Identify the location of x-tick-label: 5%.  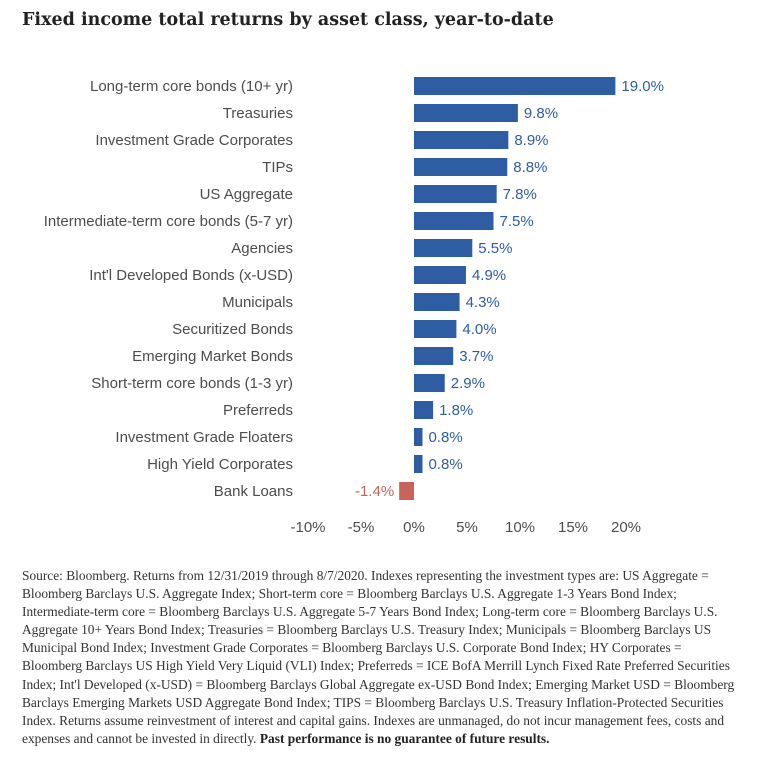
(467, 527).